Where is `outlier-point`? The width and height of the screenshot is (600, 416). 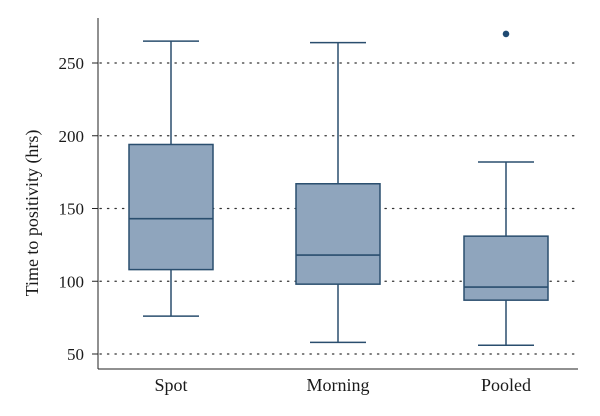
outlier-point is located at coordinates (506, 34).